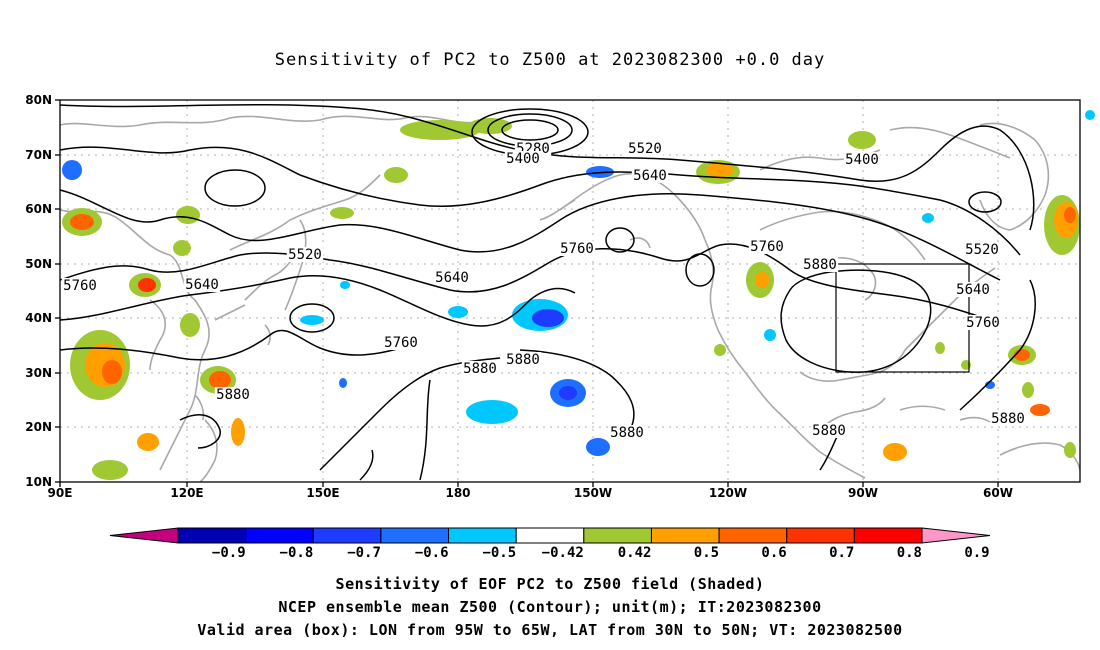  I want to click on lat-label: 20N, so click(38, 427).